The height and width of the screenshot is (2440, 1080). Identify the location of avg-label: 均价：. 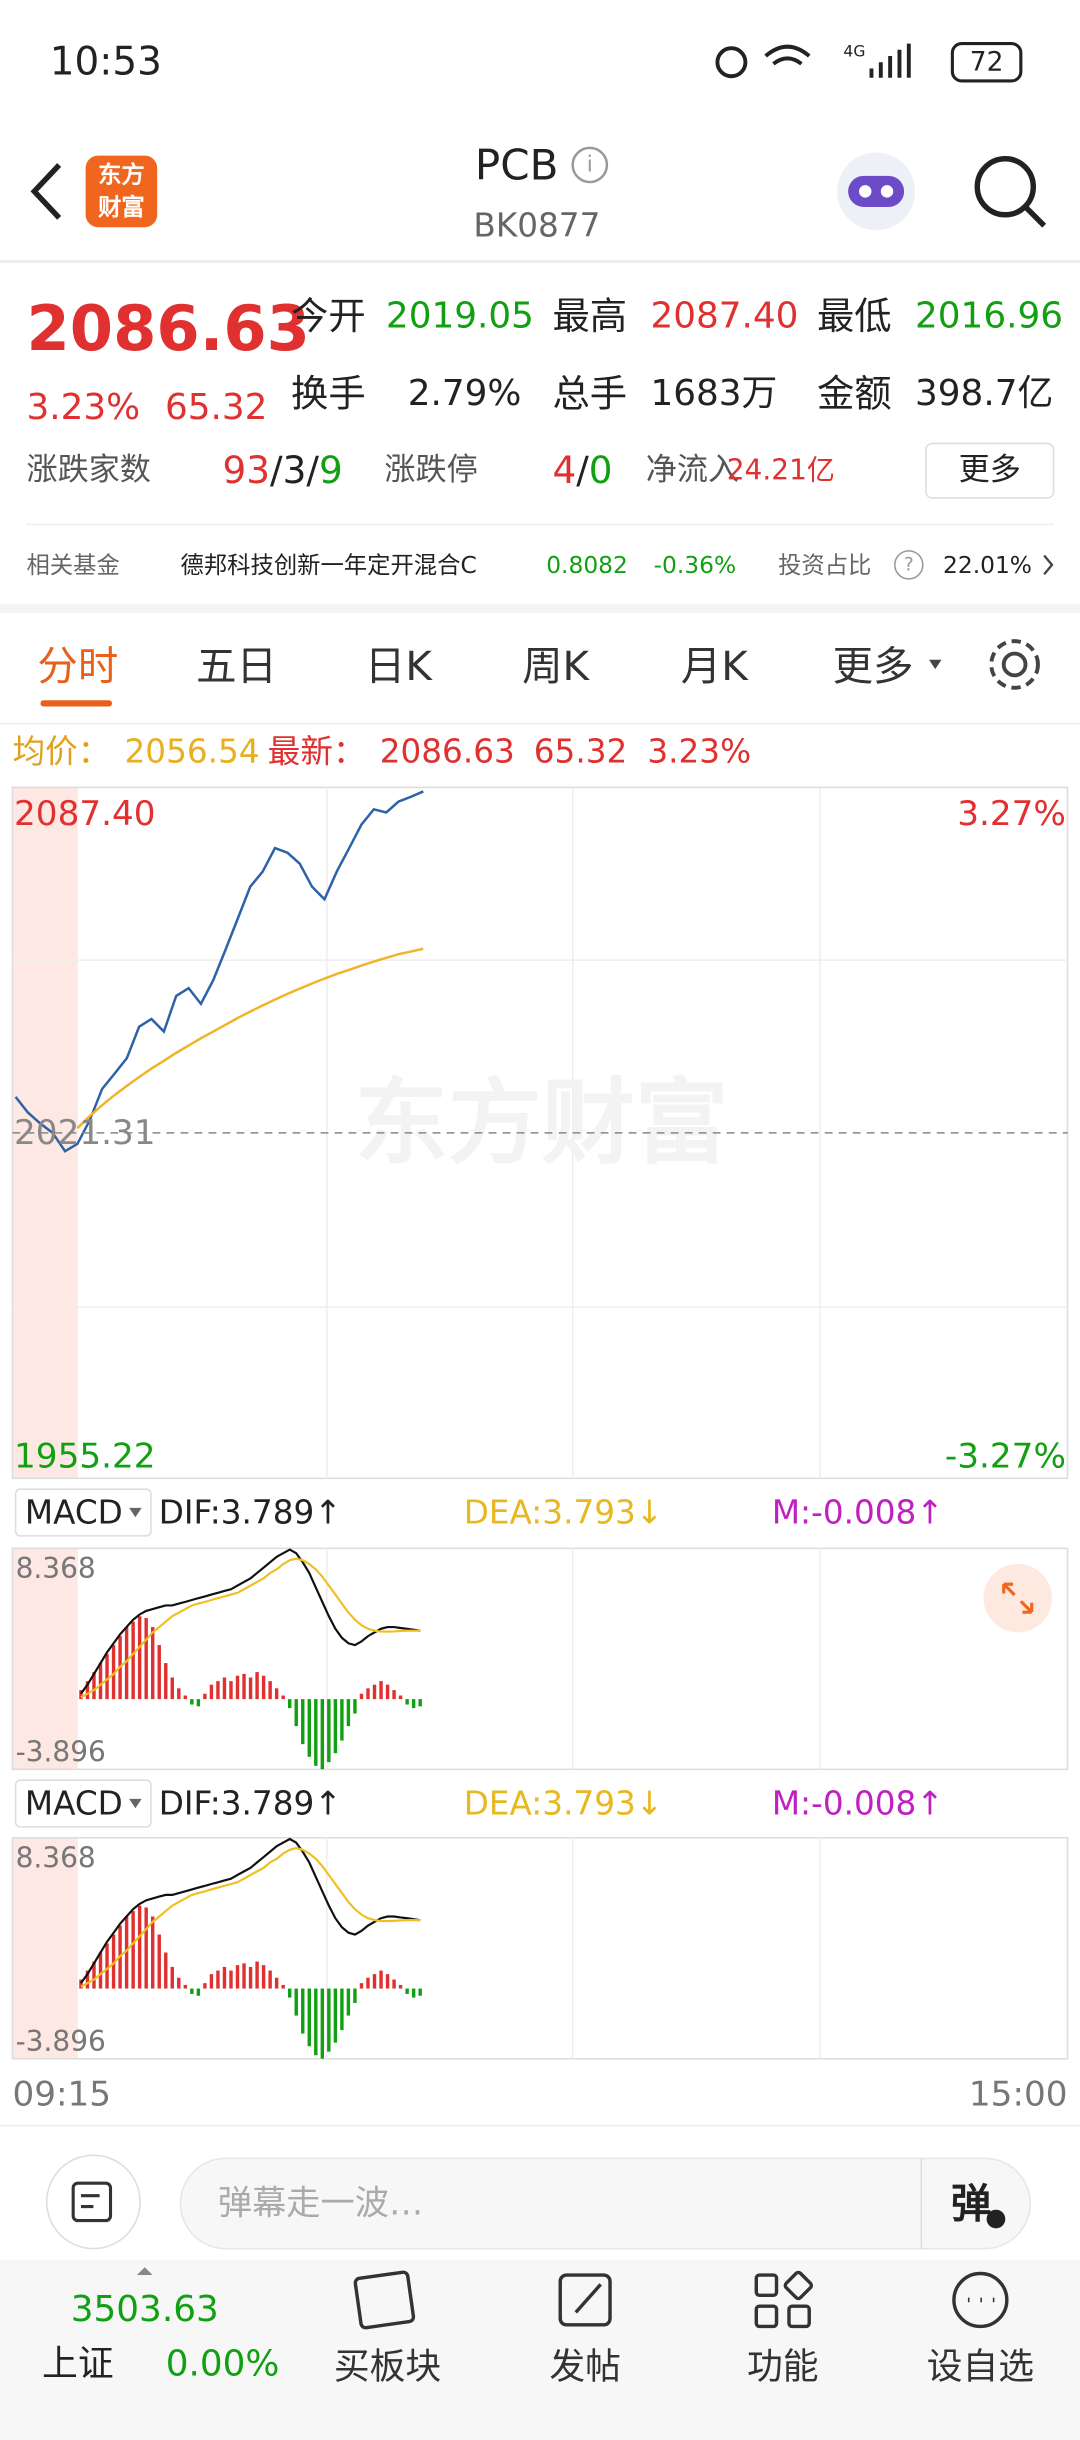
(61, 752).